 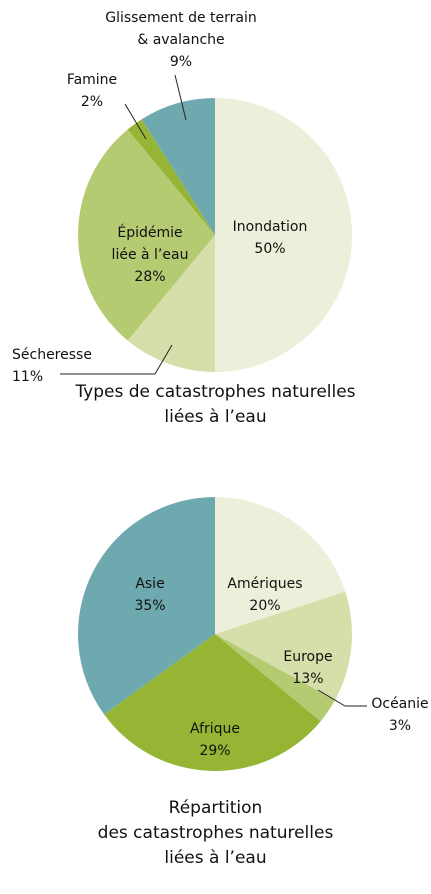 What do you see at coordinates (308, 679) in the screenshot?
I see `value-label: 13%` at bounding box center [308, 679].